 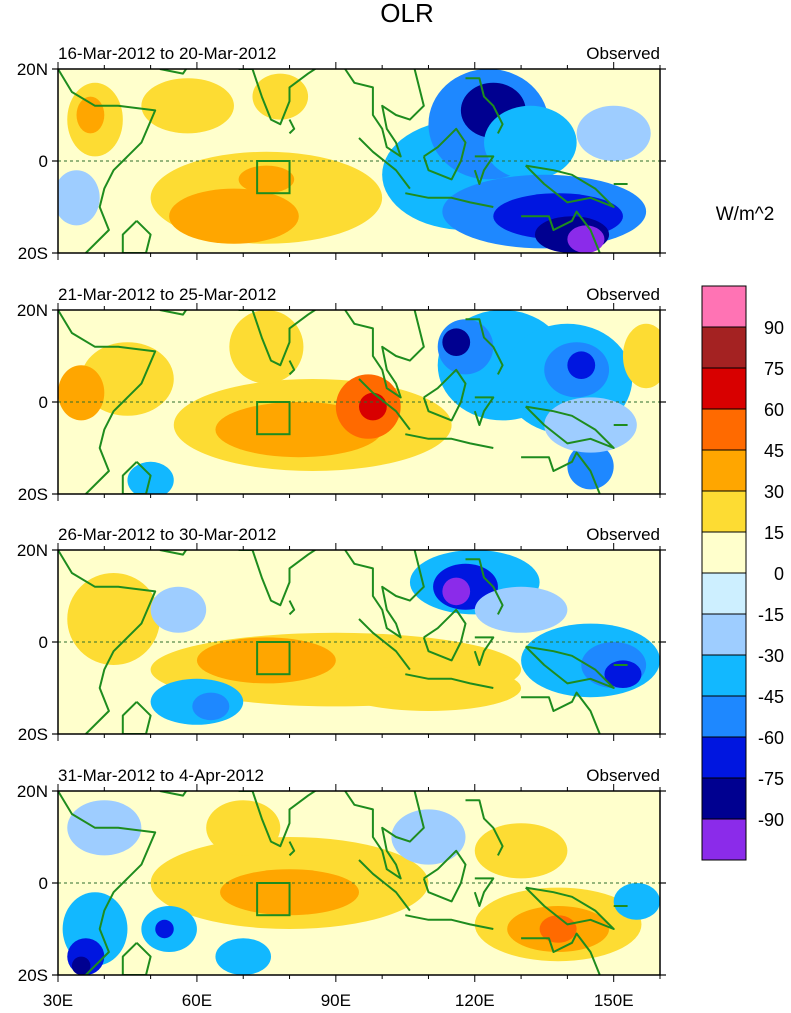 I want to click on colorbar-level-label: 60, so click(x=774, y=410).